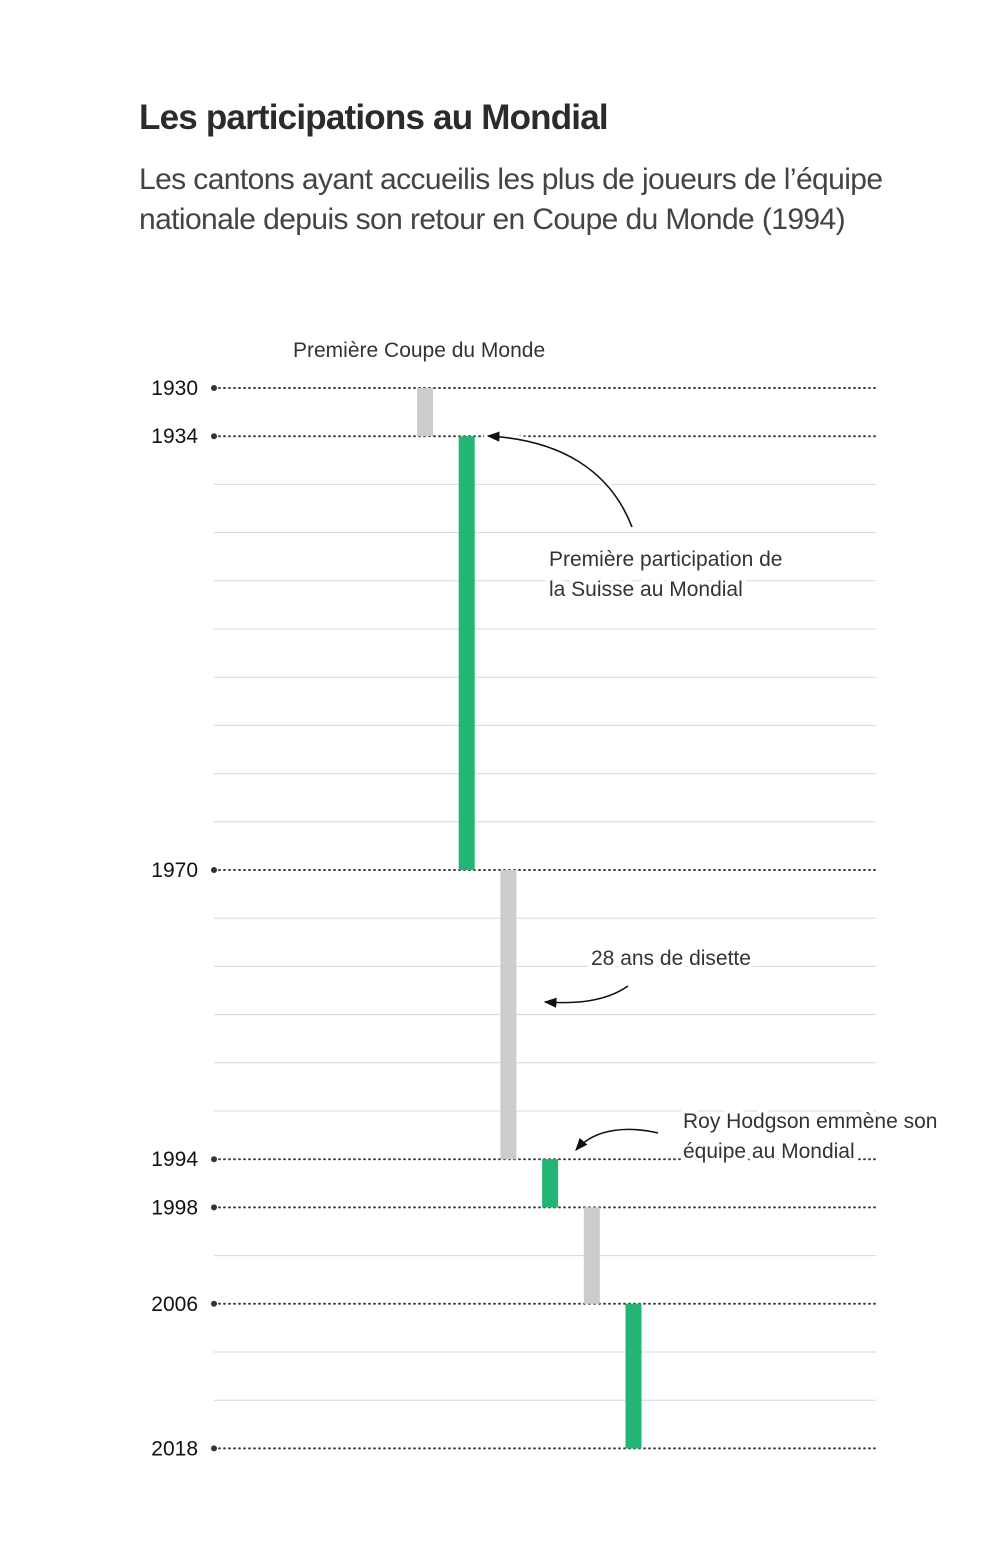 Image resolution: width=1004 pixels, height=1561 pixels. What do you see at coordinates (174, 388) in the screenshot?
I see `tick-label: 1930` at bounding box center [174, 388].